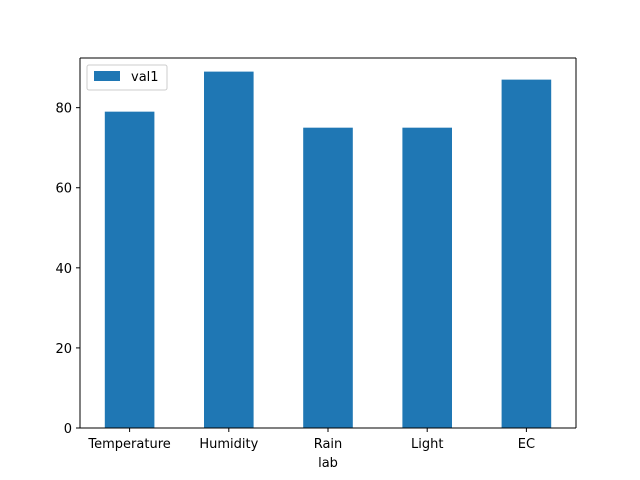 This screenshot has height=480, width=640. Describe the element at coordinates (427, 277) in the screenshot. I see `bar-light` at that location.